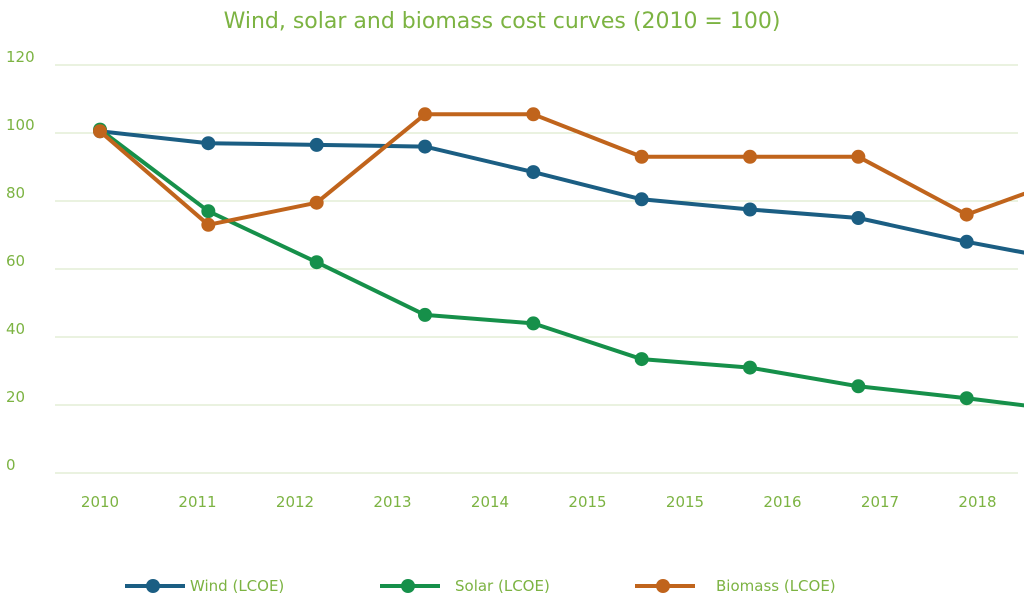 The width and height of the screenshot is (1024, 608). What do you see at coordinates (20, 125) in the screenshot?
I see `y-tick-label: 100` at bounding box center [20, 125].